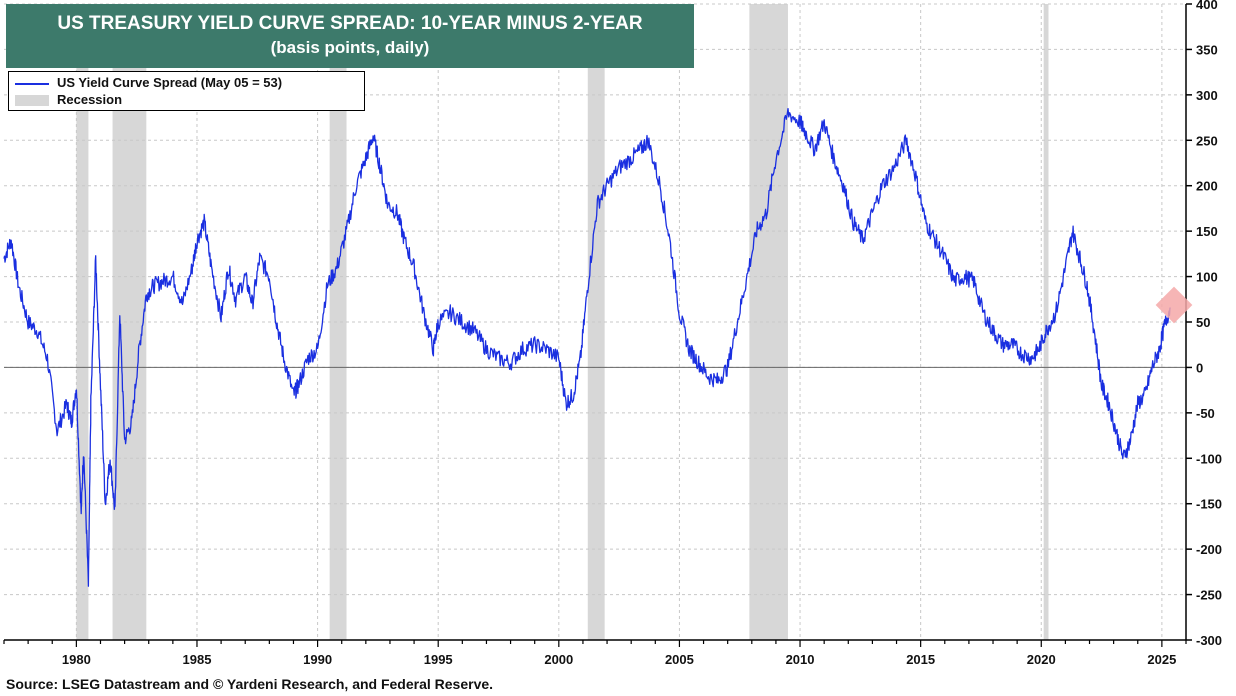 This screenshot has height=696, width=1236. What do you see at coordinates (1207, 49) in the screenshot?
I see `y-tick-label: 350` at bounding box center [1207, 49].